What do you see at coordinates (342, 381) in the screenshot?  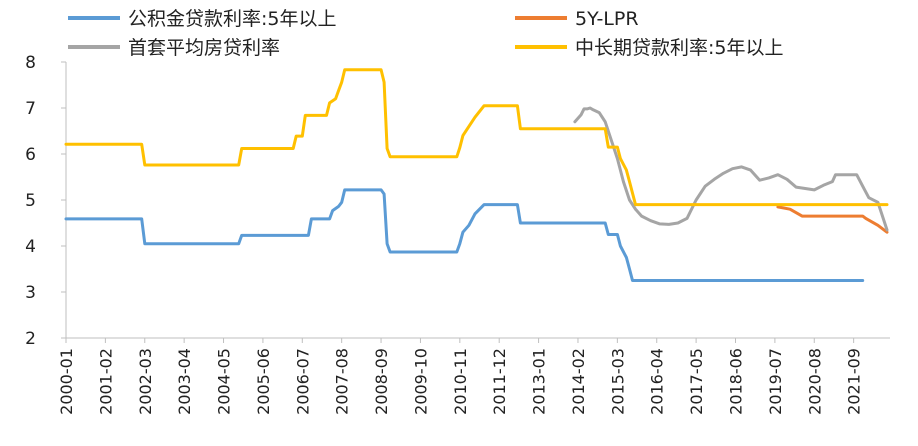 I see `x-tick-label: 2007-08` at bounding box center [342, 381].